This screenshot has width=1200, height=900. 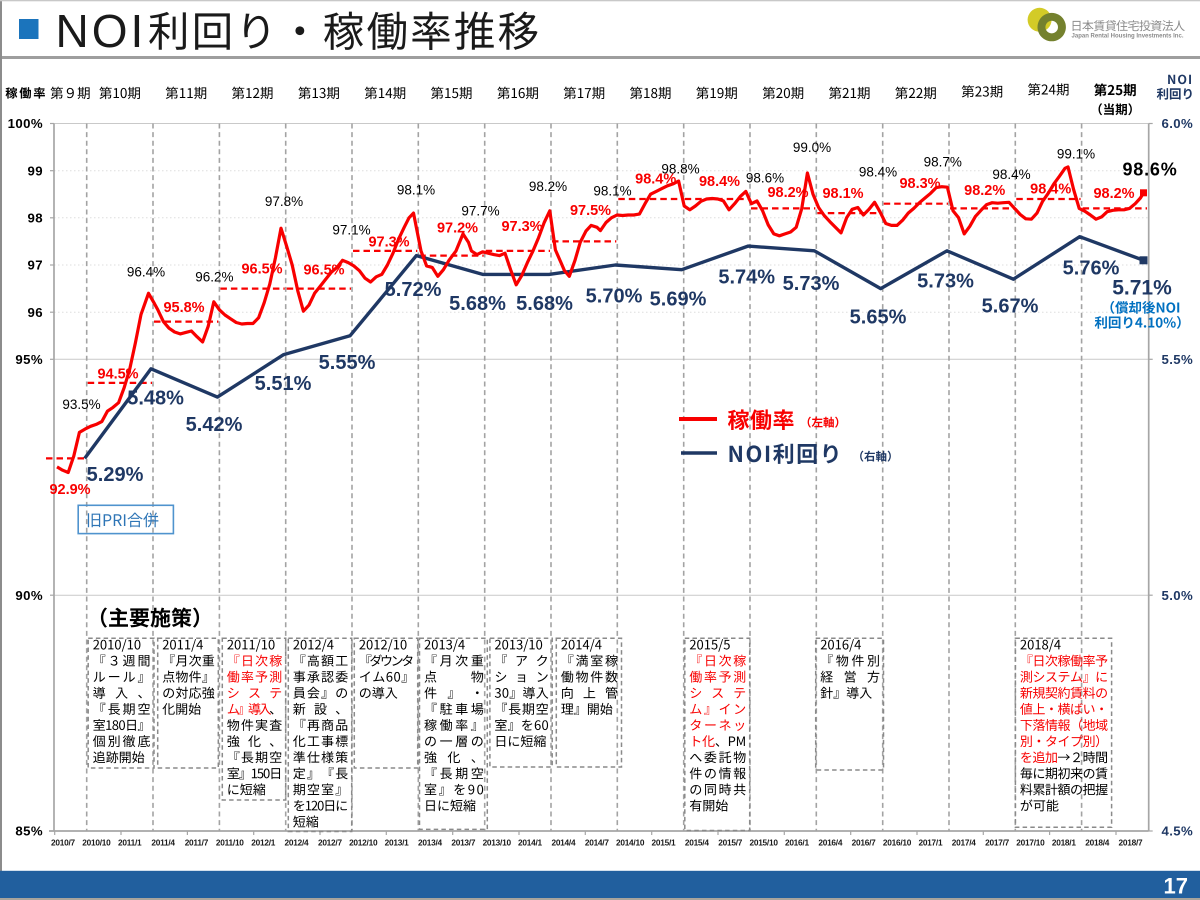 What do you see at coordinates (597, 843) in the screenshot?
I see `svg-text: 2014/7` at bounding box center [597, 843].